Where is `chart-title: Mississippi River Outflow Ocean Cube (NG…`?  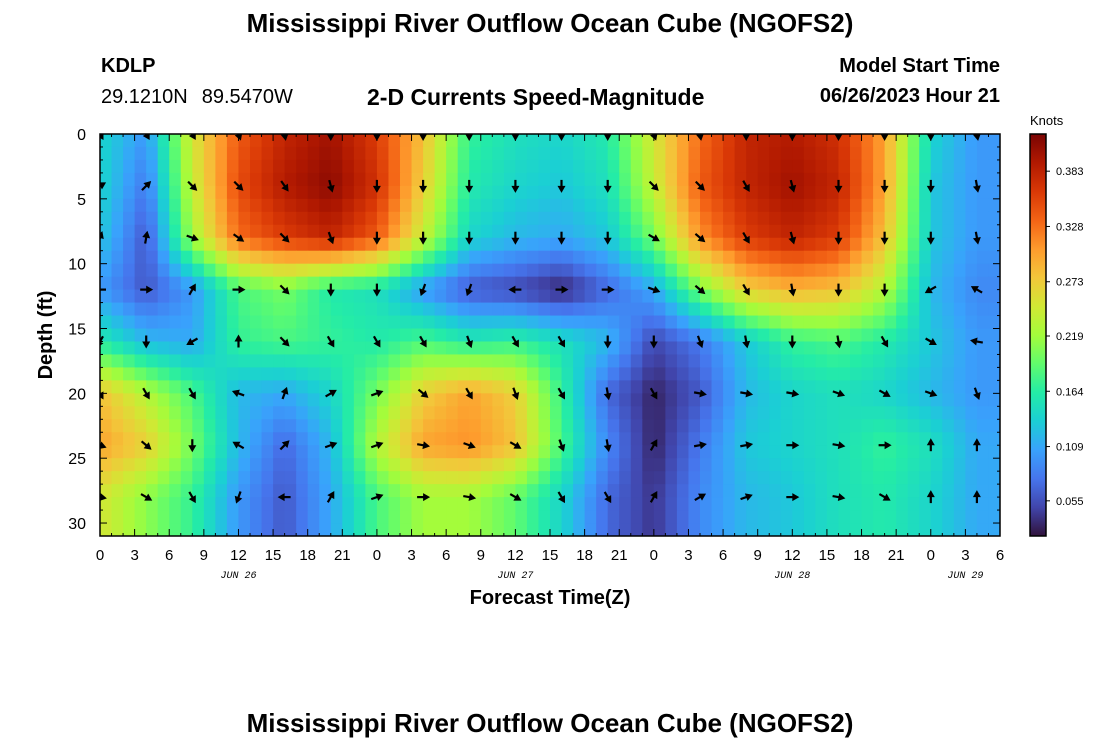 chart-title: Mississippi River Outflow Ocean Cube (NG… is located at coordinates (550, 23).